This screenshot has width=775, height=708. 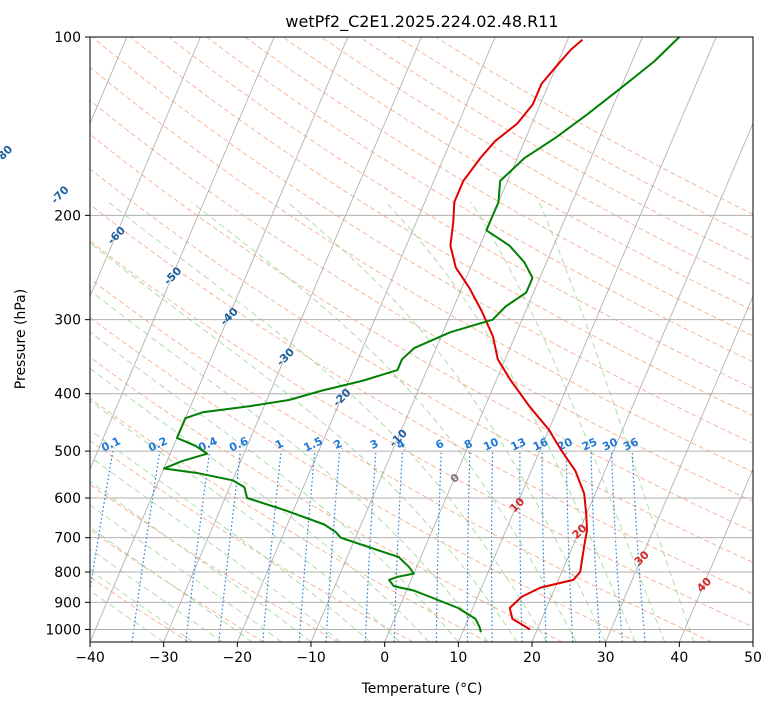 I want to click on mixing-ratio-label: 36, so click(x=631, y=444).